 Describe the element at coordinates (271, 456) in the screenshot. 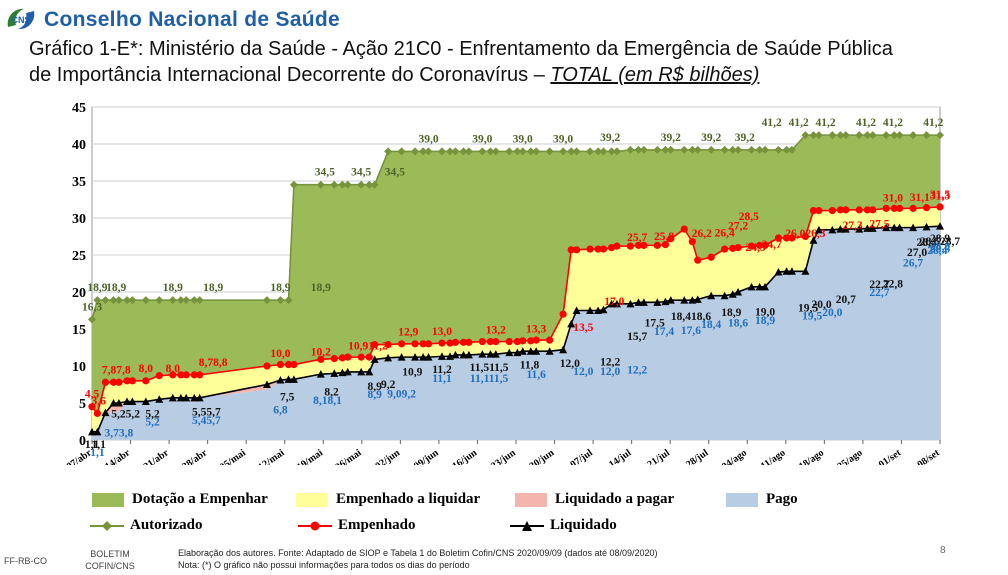

I see `x-tick-label: 12/mai` at that location.